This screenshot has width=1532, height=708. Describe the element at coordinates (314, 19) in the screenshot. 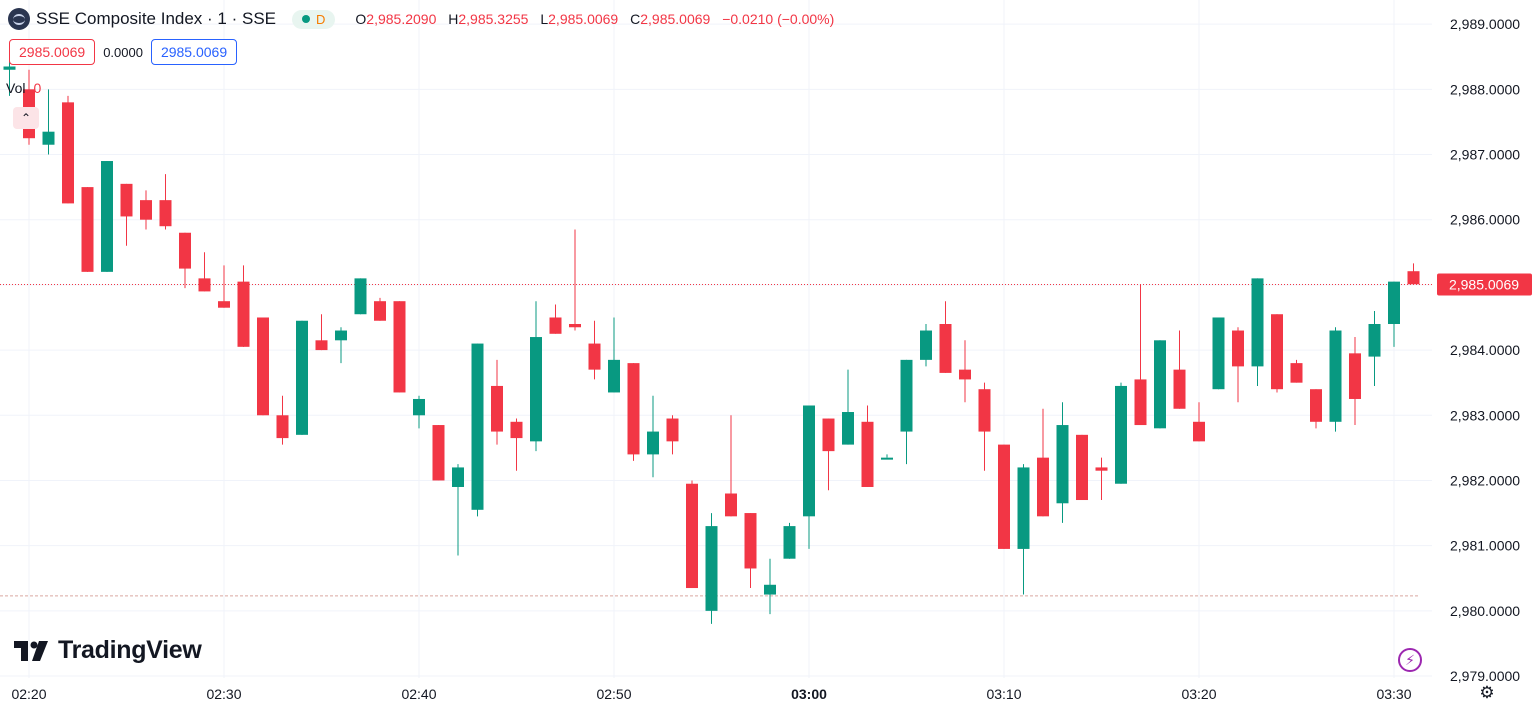

I see `market-status-badge: D` at that location.